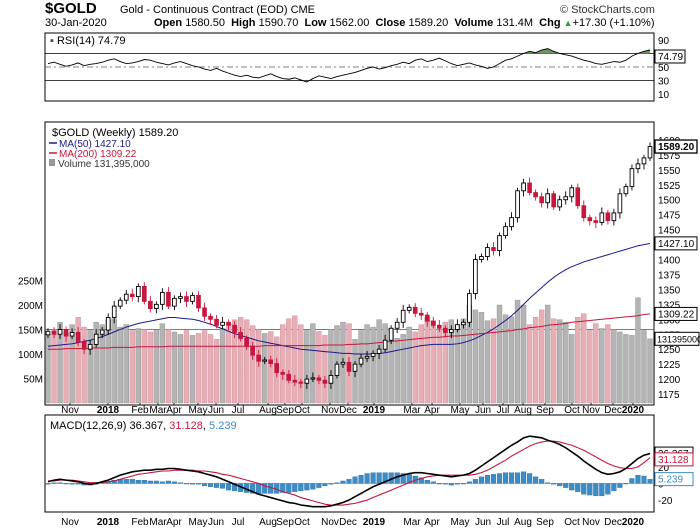 Image resolution: width=700 pixels, height=530 pixels. I want to click on x-label-bottom-17: Jun, so click(483, 522).